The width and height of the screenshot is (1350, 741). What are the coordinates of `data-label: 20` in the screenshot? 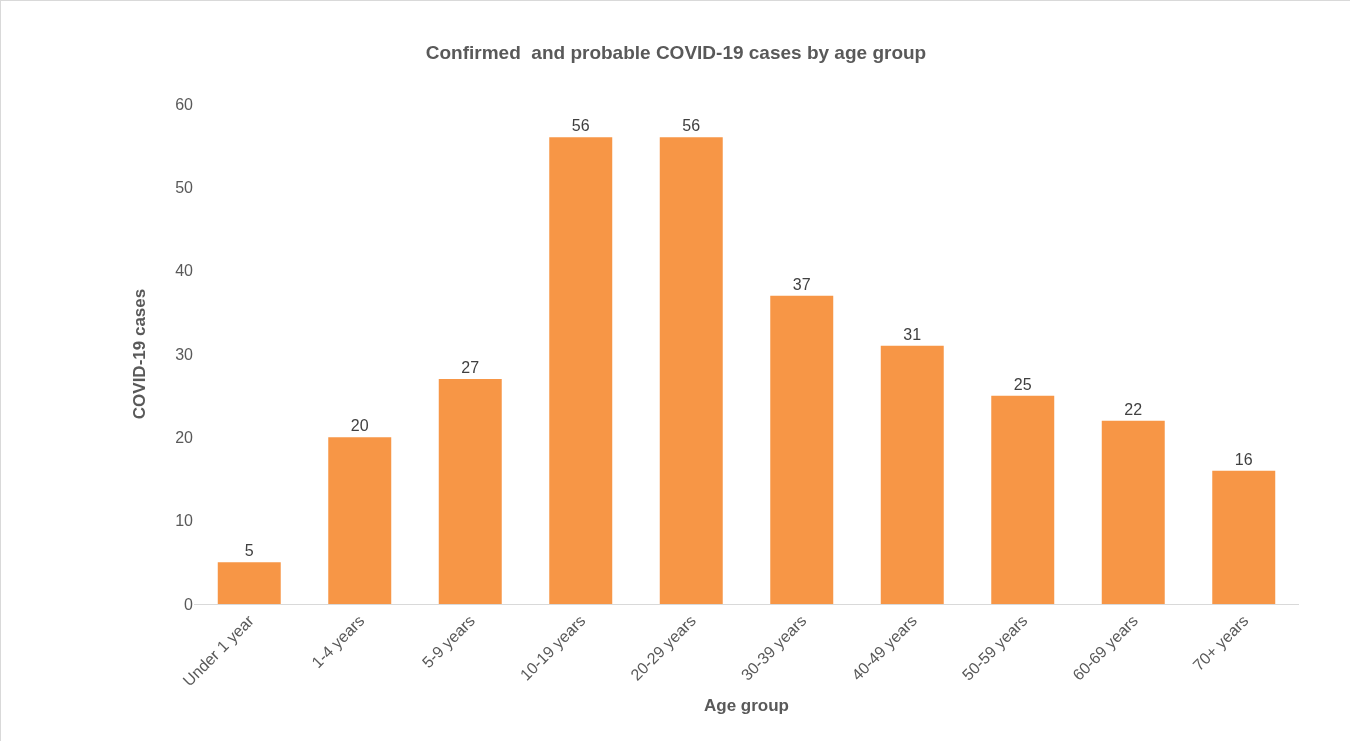 It's located at (359, 426).